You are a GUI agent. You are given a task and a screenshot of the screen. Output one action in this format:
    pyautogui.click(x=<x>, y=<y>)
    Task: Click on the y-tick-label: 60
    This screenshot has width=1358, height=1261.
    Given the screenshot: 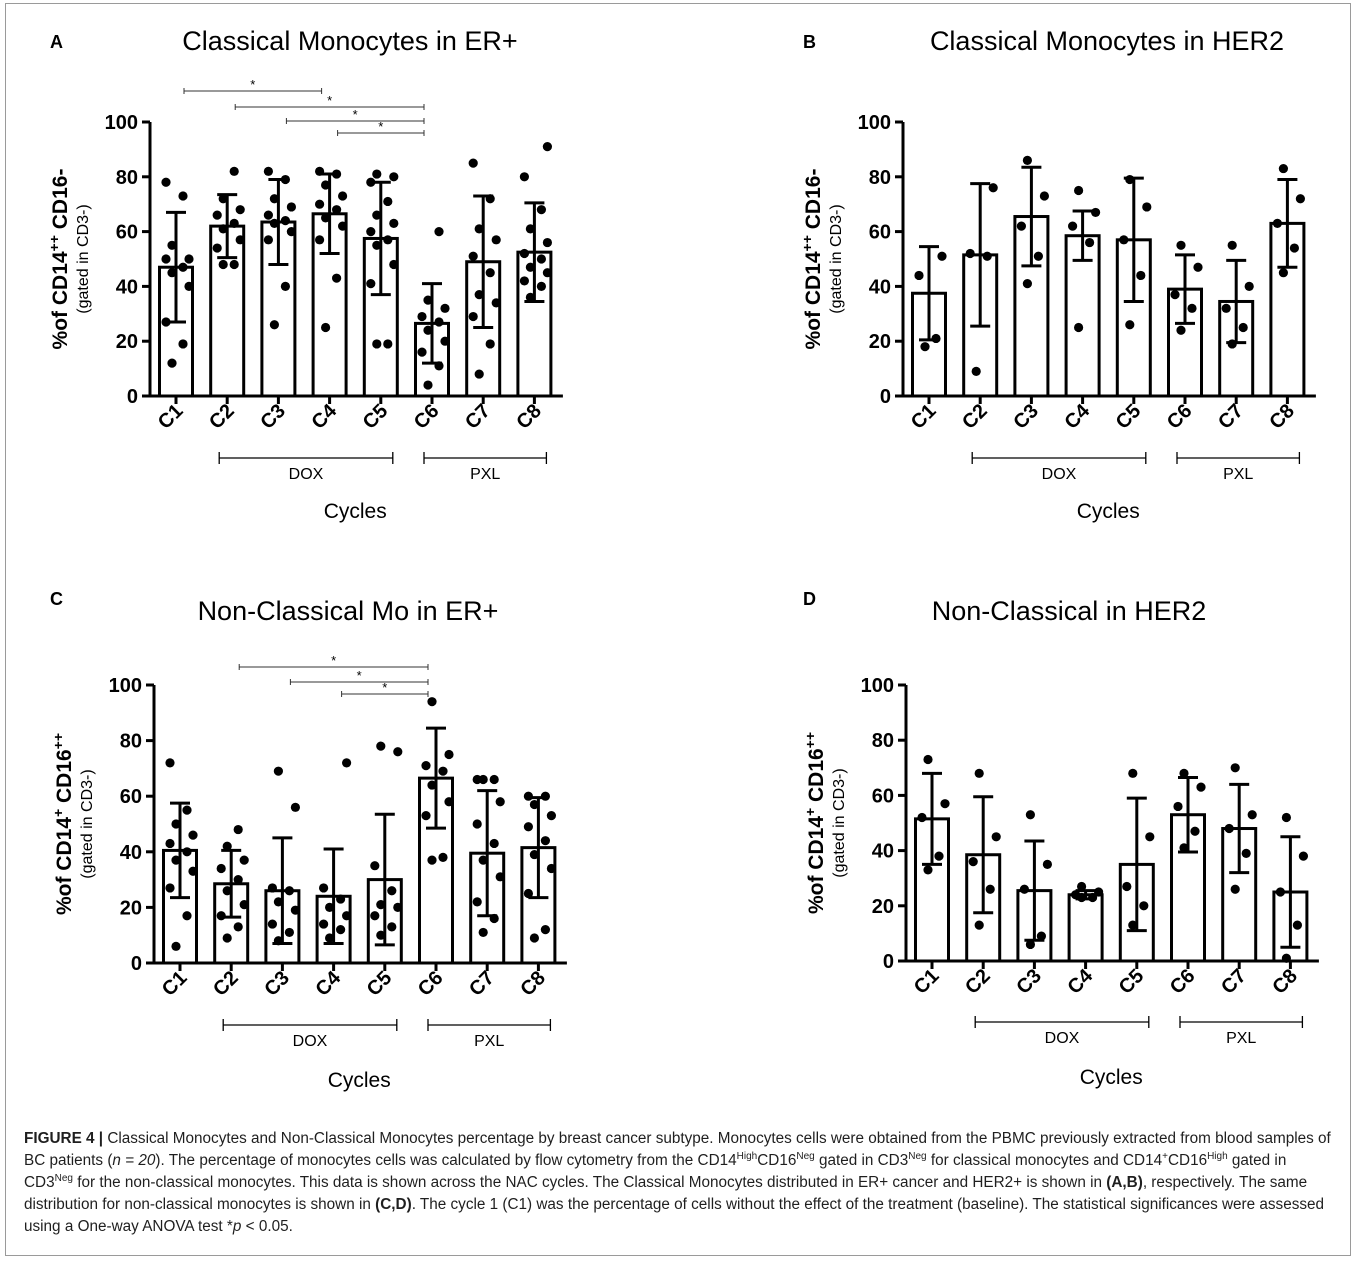 What is the action you would take?
    pyautogui.click(x=131, y=797)
    